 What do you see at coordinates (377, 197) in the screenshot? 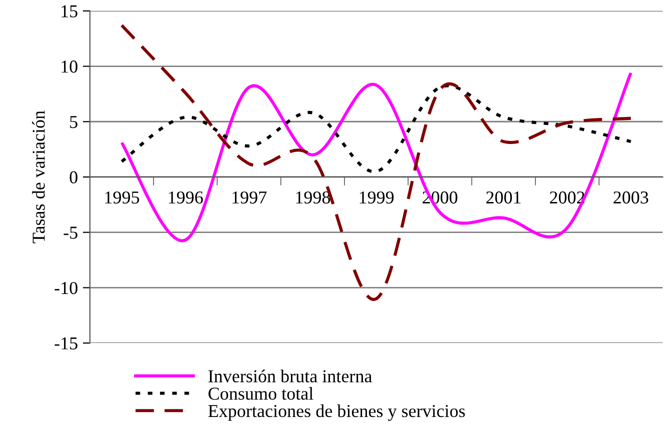
I see `x-tick-label: 1999` at bounding box center [377, 197].